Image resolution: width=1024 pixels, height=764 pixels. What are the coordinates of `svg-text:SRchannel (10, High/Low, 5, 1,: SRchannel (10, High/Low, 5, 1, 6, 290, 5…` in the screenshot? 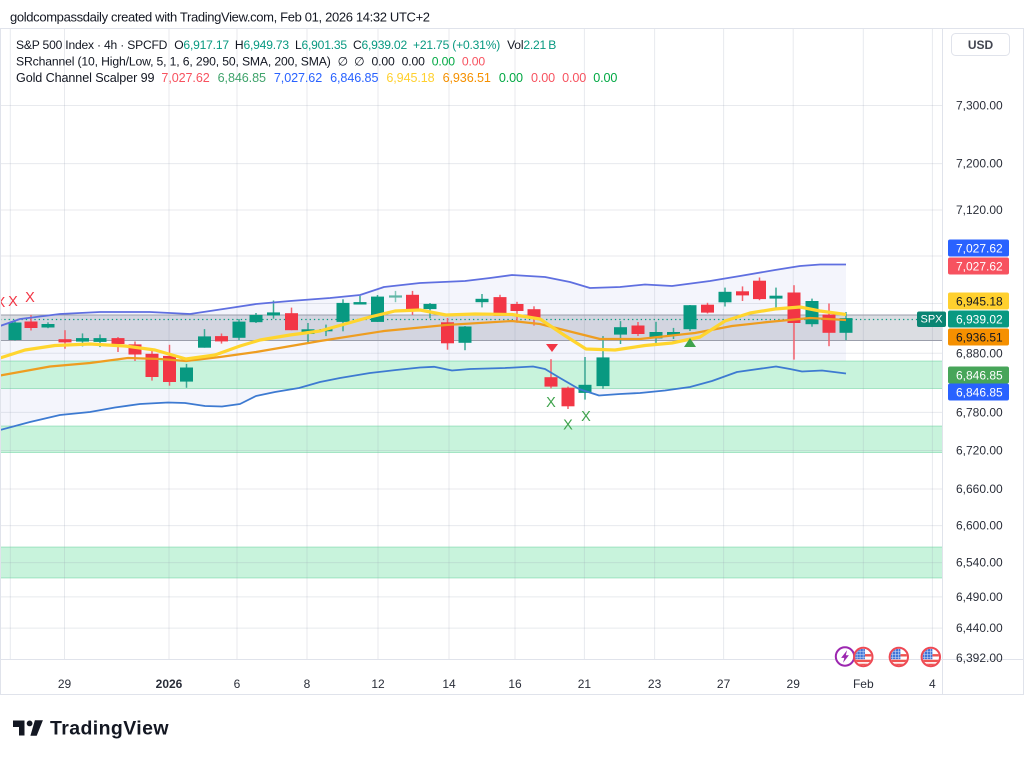 It's located at (250, 62).